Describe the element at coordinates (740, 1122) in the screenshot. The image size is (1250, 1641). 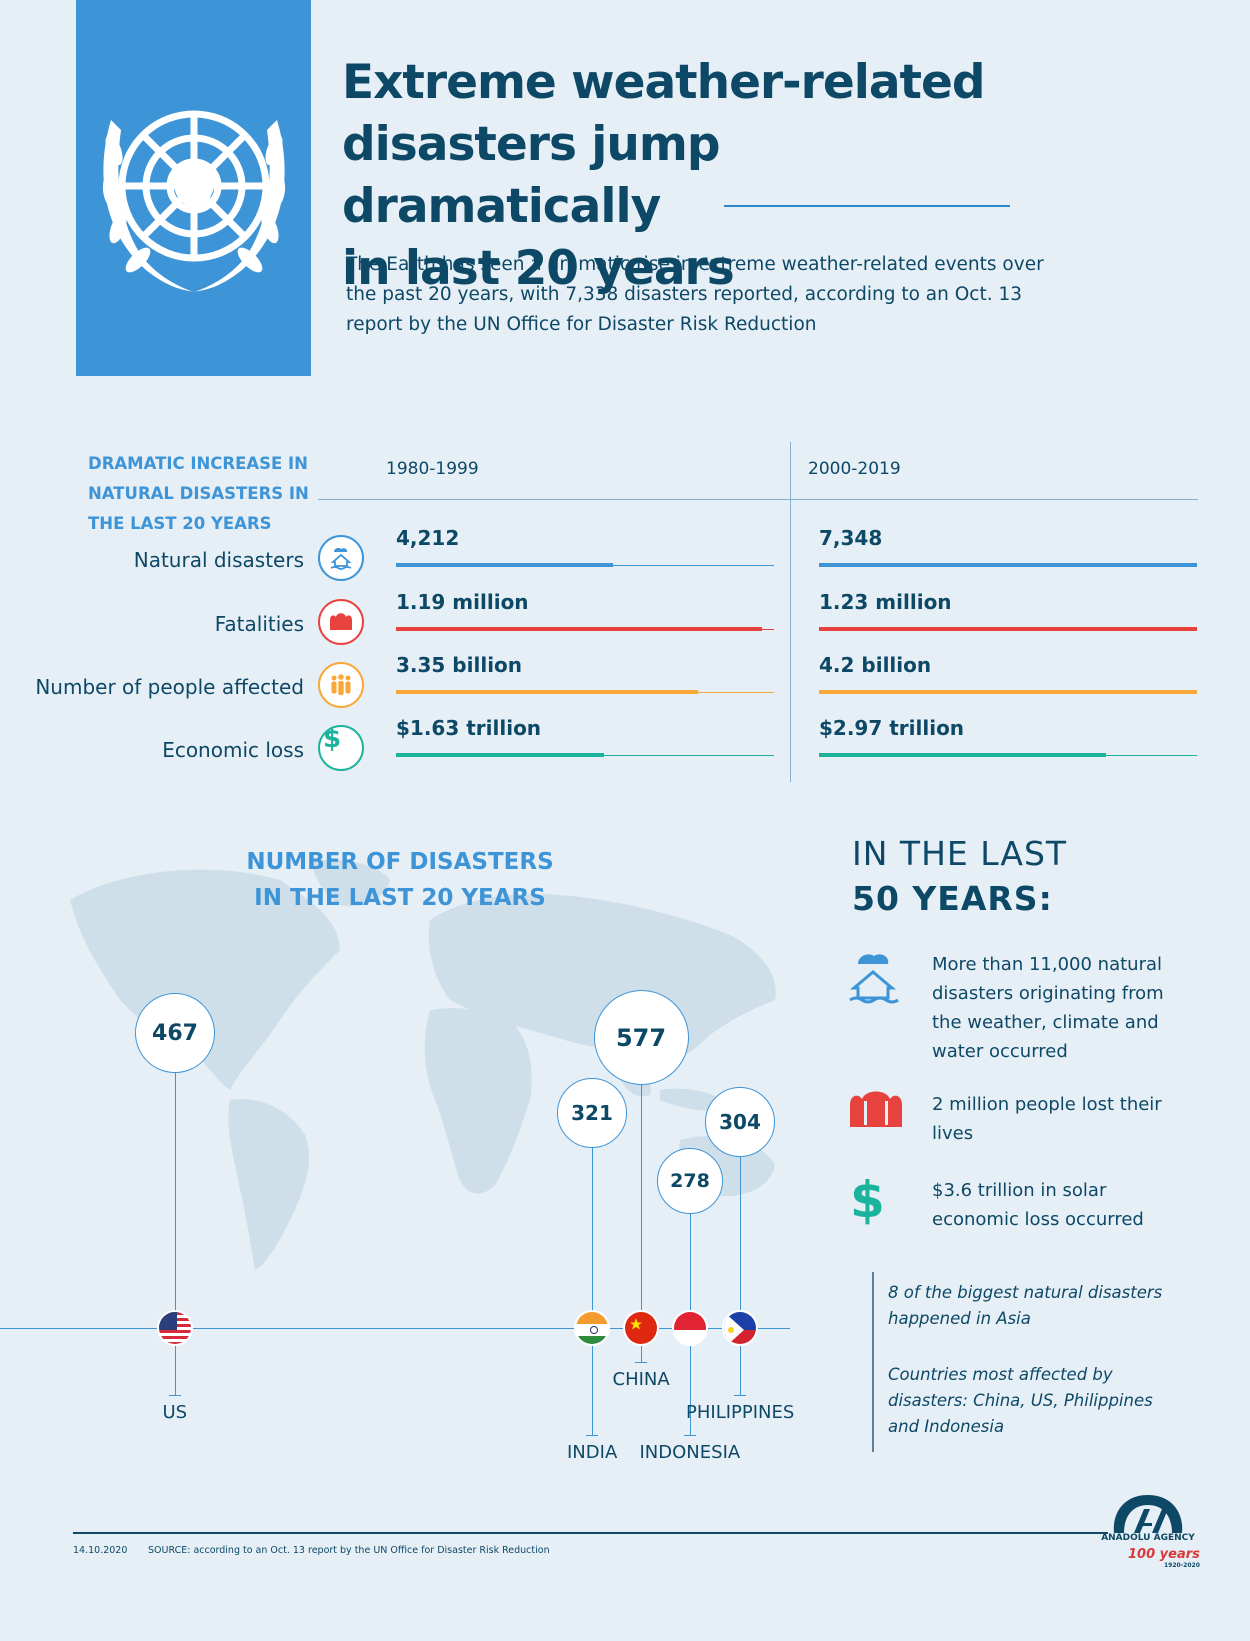
I see `disaster-count-bubble: 304` at that location.